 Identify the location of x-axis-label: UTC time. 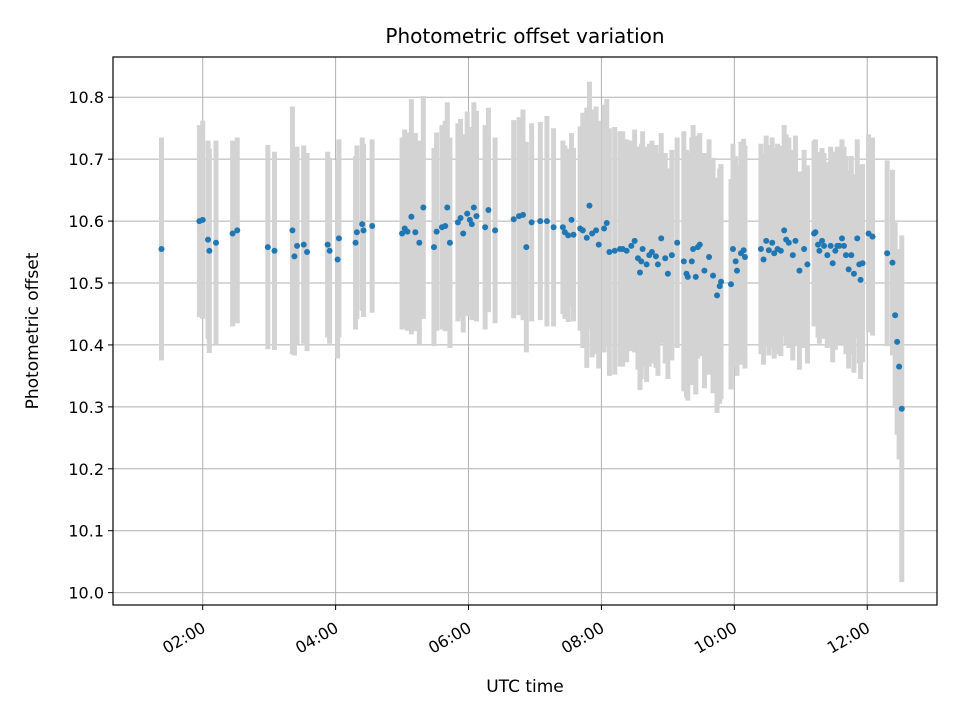
(525, 687).